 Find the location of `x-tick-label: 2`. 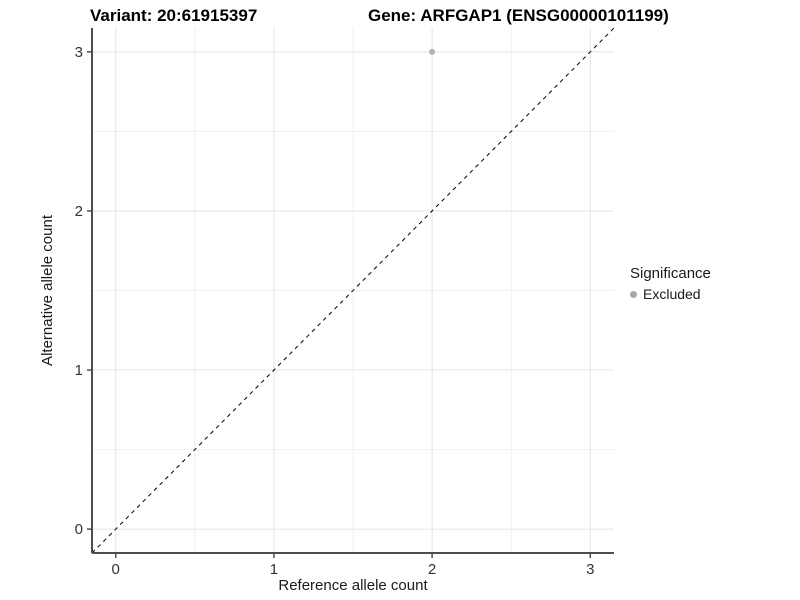

x-tick-label: 2 is located at coordinates (432, 569).